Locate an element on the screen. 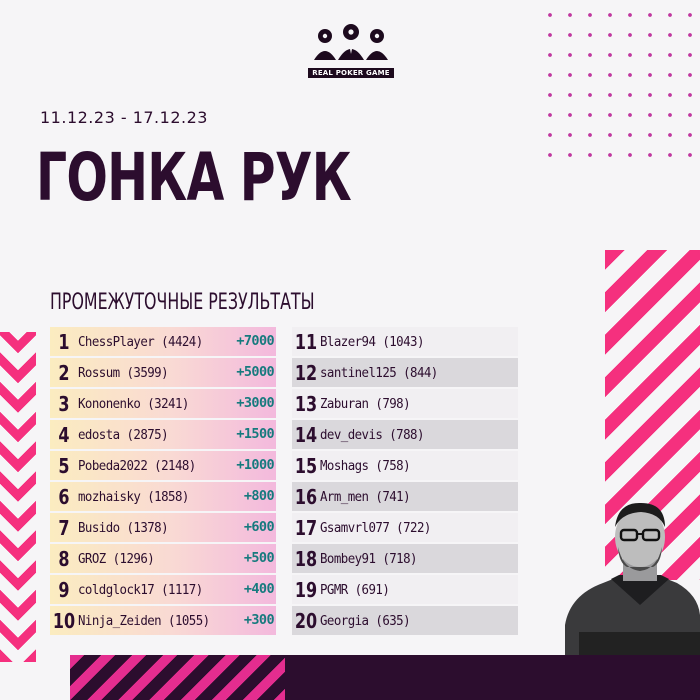 The width and height of the screenshot is (700, 700). real-poker-game-logo: REAL POKER GAME is located at coordinates (351, 51).